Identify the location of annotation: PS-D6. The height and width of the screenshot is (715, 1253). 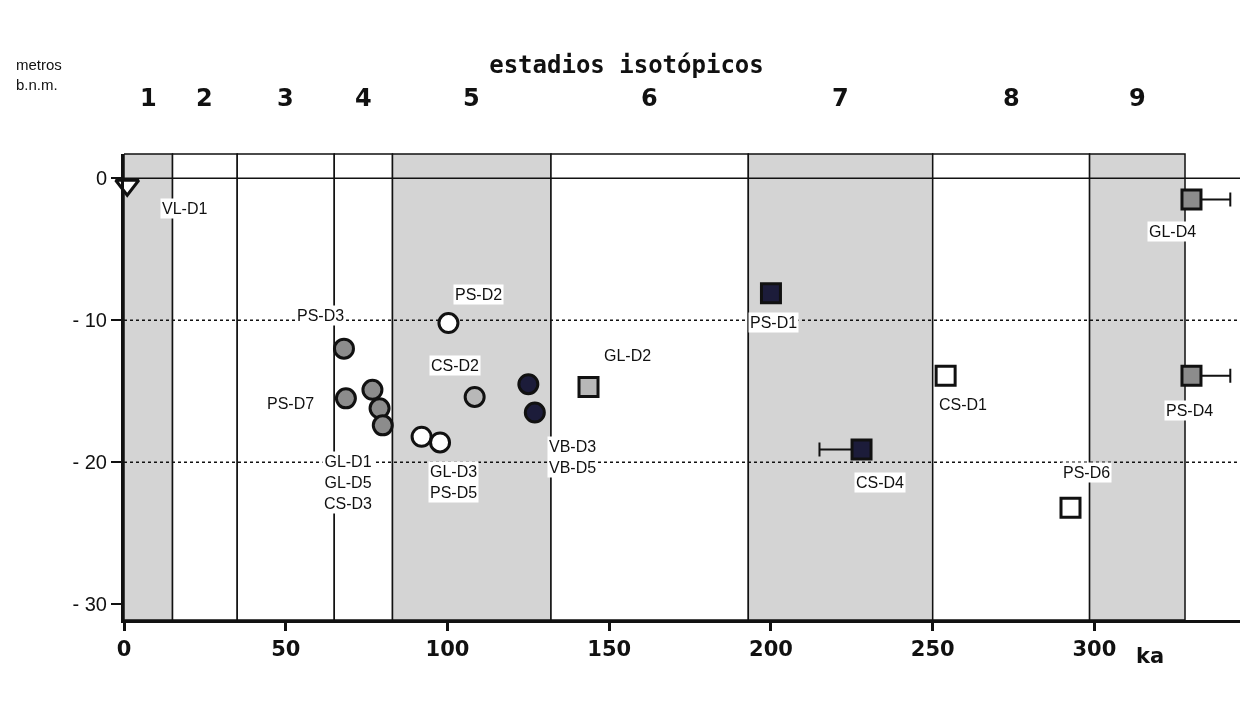
(1087, 472).